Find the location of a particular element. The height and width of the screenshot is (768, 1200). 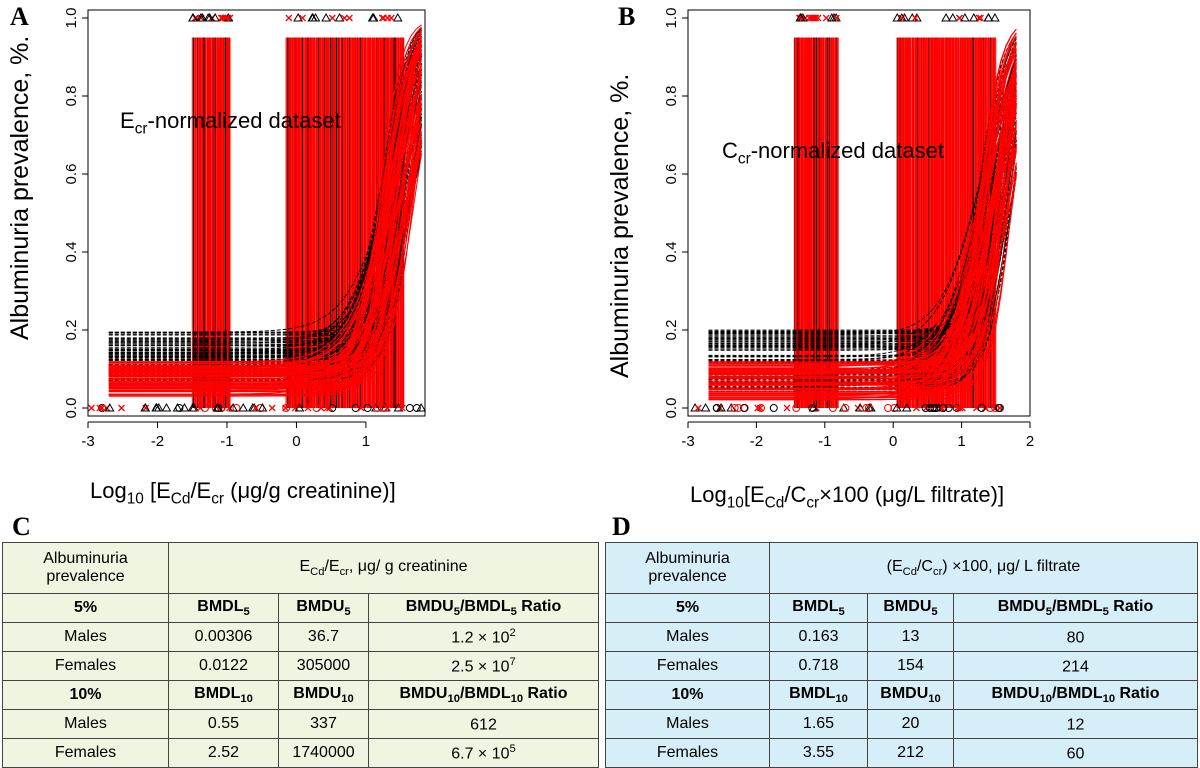

table-cell-ratio: 80 is located at coordinates (1075, 637).